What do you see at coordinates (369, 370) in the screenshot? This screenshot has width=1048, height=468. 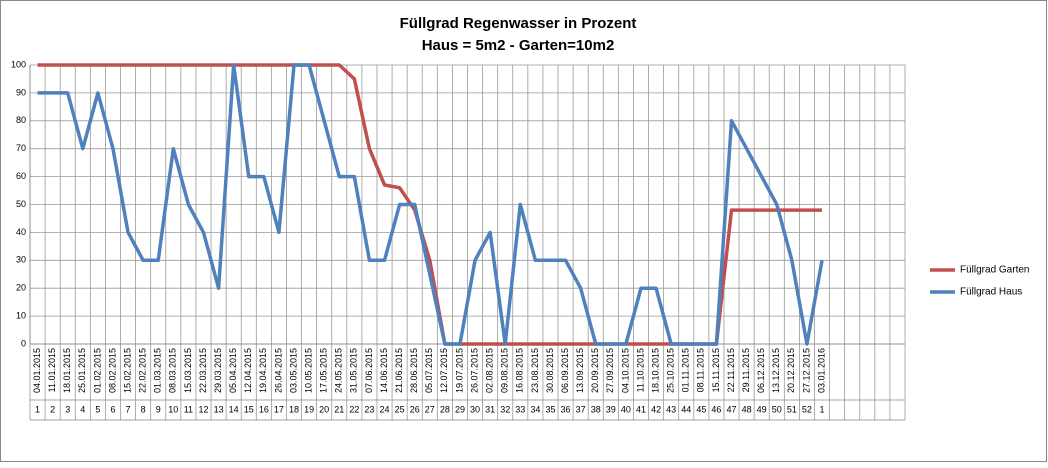 I see `x-tick-label: 07.06.2015` at bounding box center [369, 370].